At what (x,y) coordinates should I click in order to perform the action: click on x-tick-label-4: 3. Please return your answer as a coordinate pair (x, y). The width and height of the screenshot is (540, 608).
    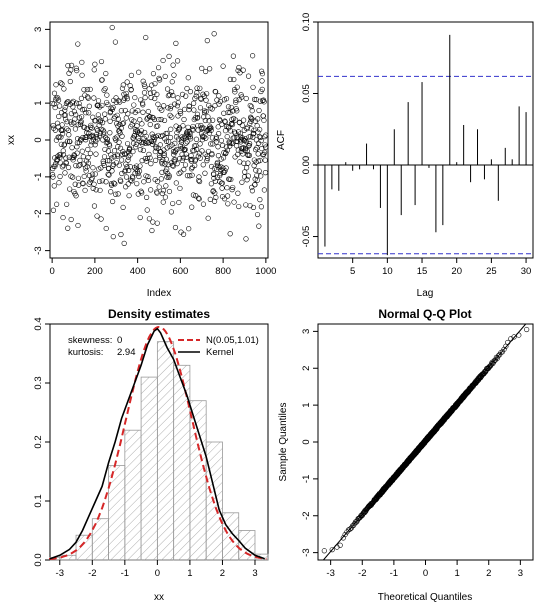
    Looking at the image, I should click on (520, 573).